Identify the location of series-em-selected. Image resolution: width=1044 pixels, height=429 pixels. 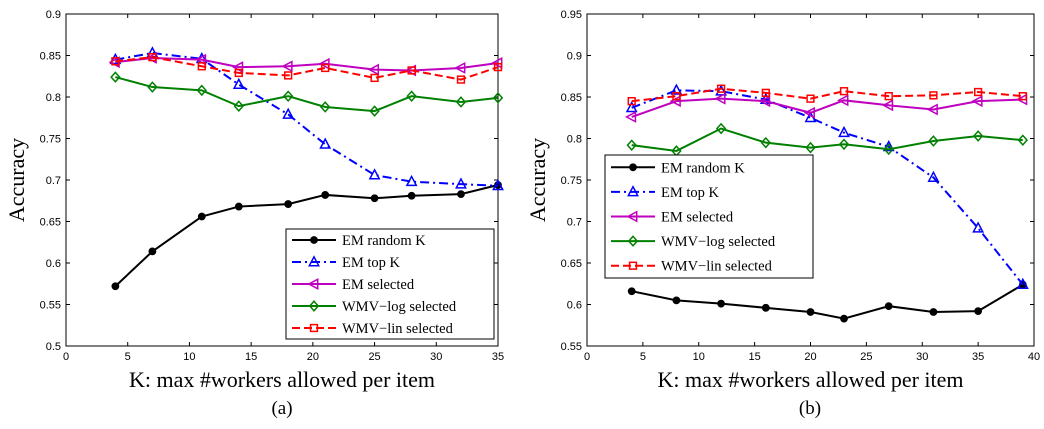
(826, 107).